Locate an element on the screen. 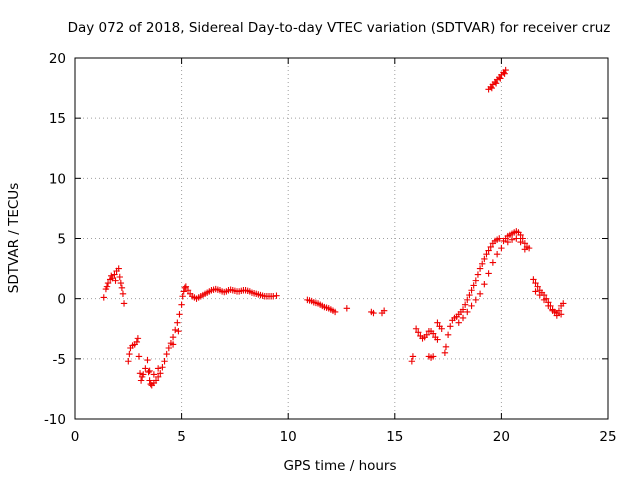 This screenshot has width=640, height=480. x-tick-label: 25 is located at coordinates (607, 437).